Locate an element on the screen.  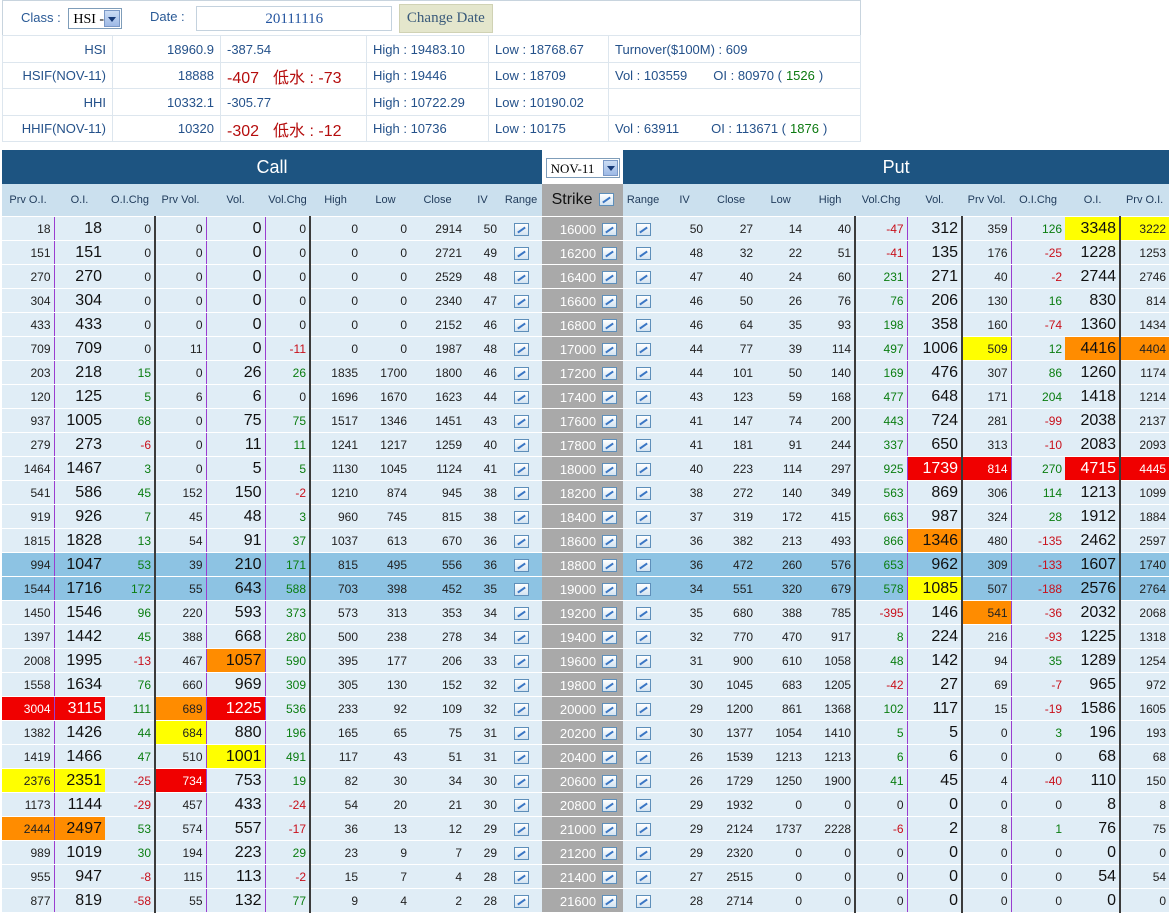
call-oichg-cell: 47 is located at coordinates (130, 756).